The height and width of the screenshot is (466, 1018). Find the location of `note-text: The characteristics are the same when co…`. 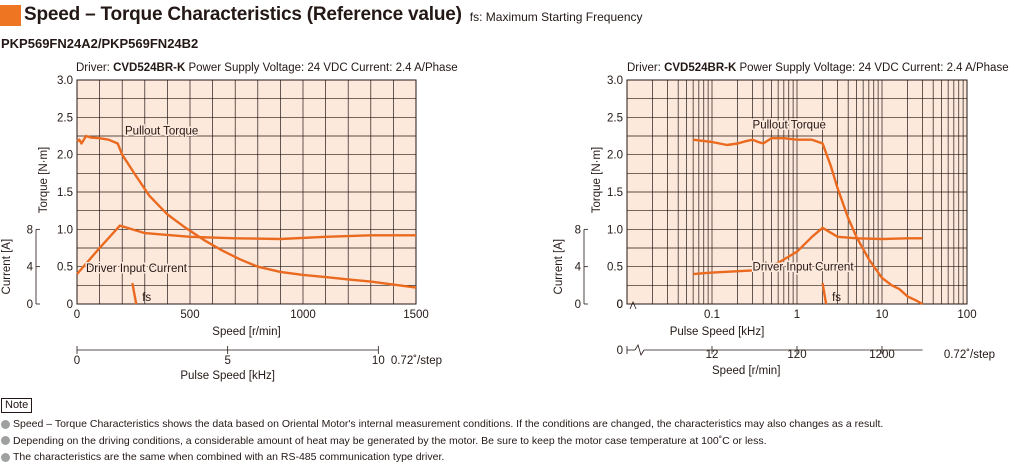

note-text: The characteristics are the same when co… is located at coordinates (229, 457).